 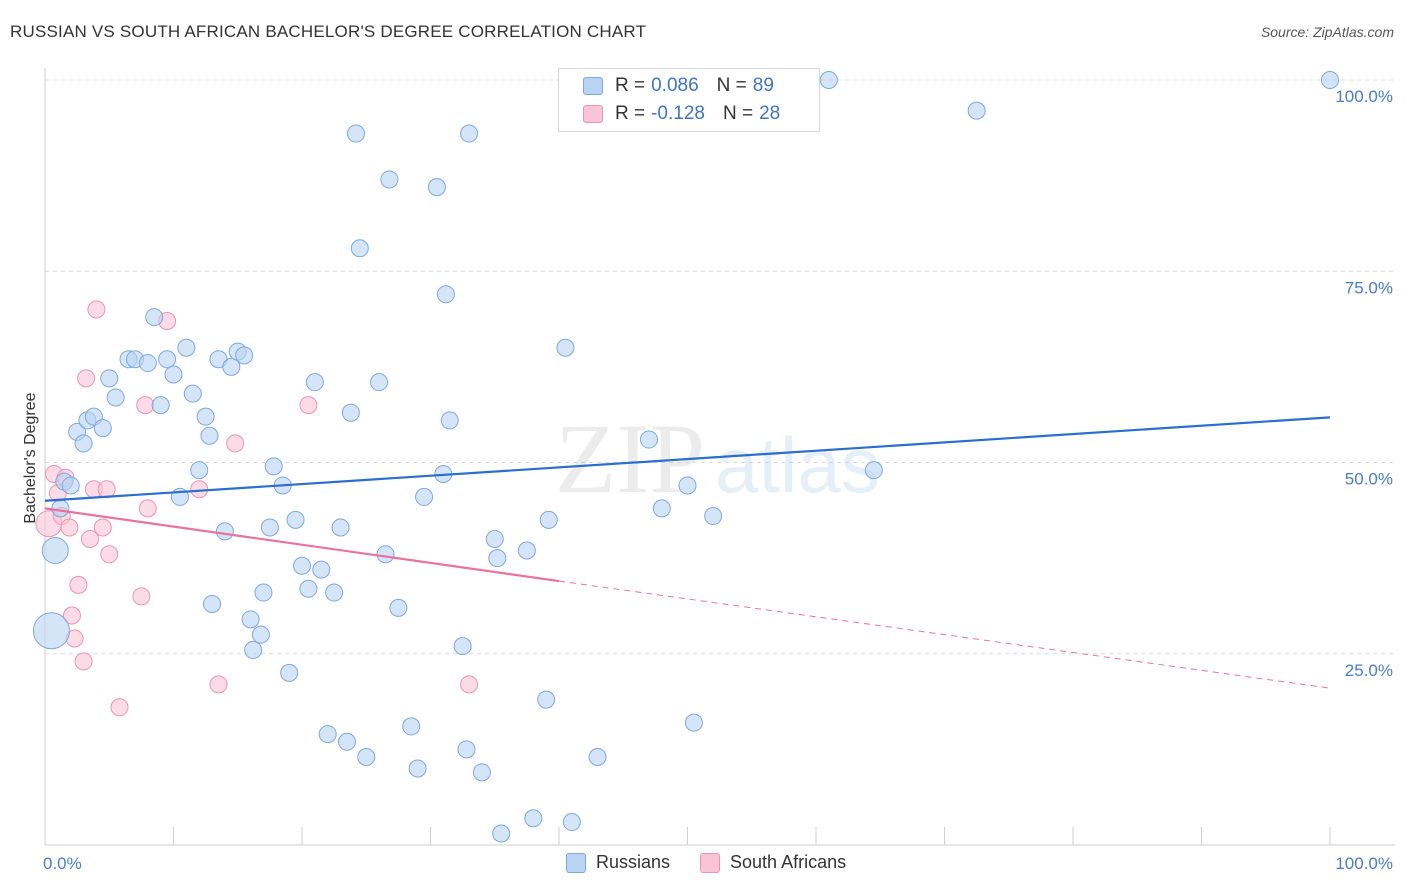 I want to click on south-africans-legend-label: South Africans, so click(x=788, y=862).